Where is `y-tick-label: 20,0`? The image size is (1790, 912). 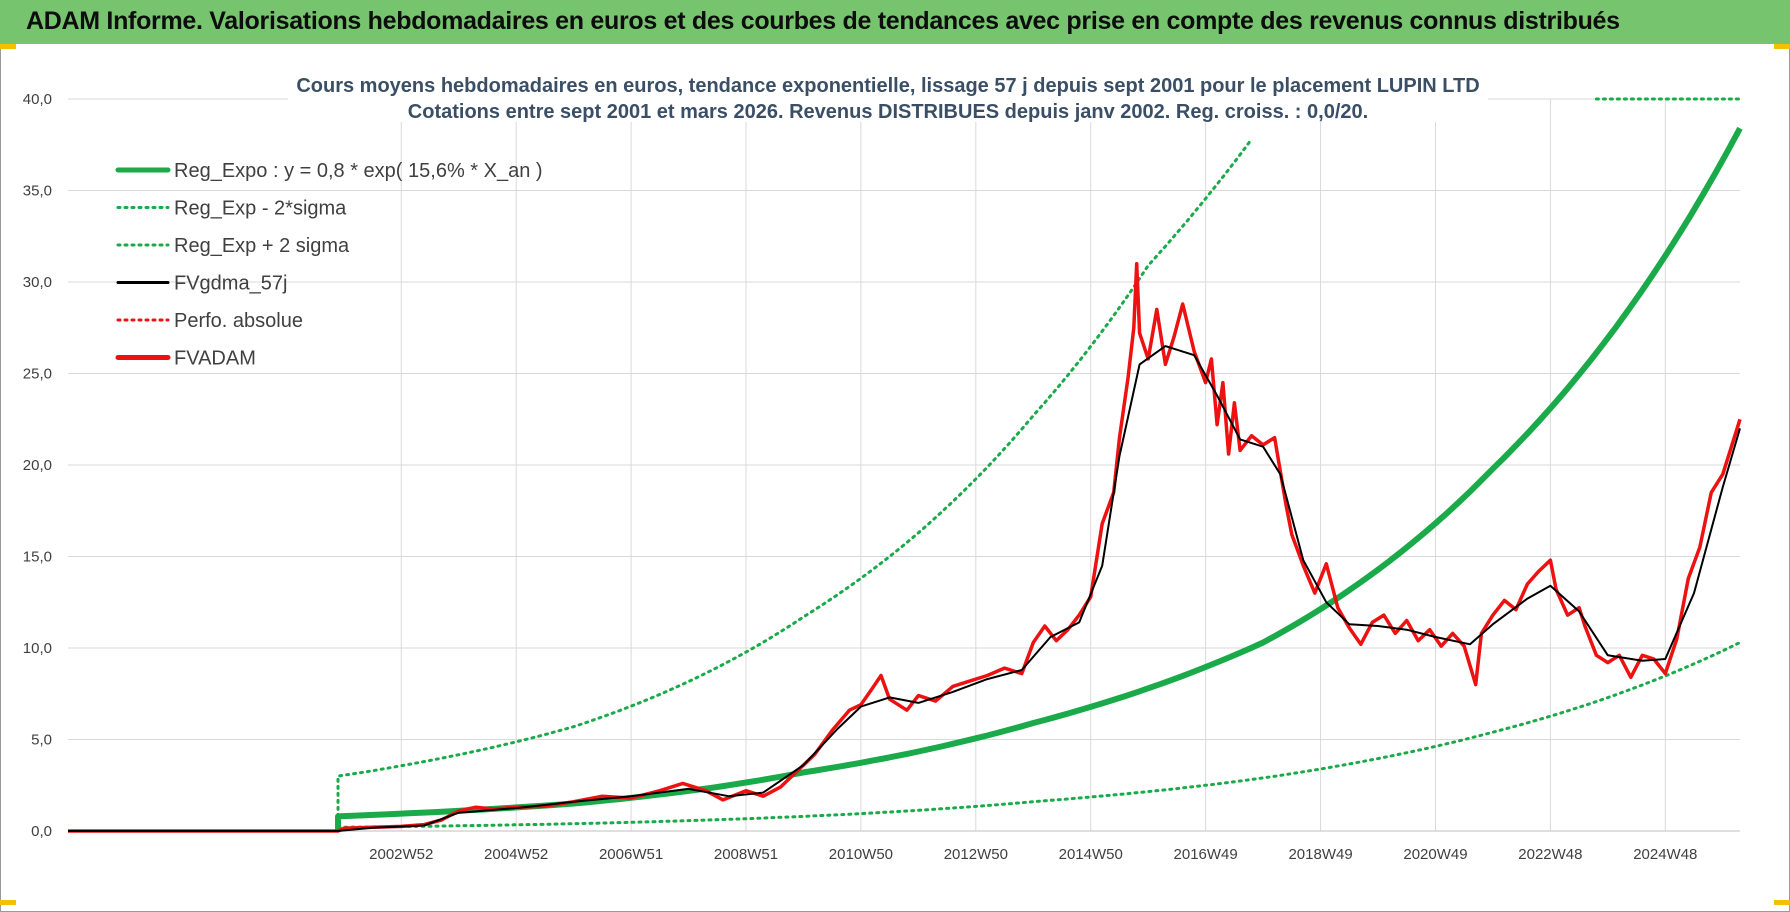 y-tick-label: 20,0 is located at coordinates (37, 465).